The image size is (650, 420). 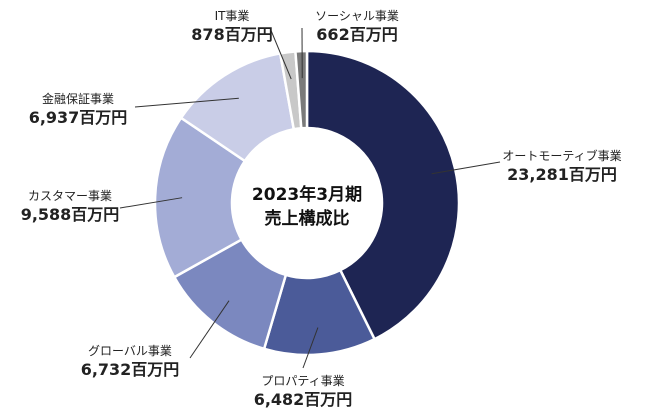 What do you see at coordinates (561, 155) in the screenshot?
I see `segment-name-1: オートモーティブ事業` at bounding box center [561, 155].